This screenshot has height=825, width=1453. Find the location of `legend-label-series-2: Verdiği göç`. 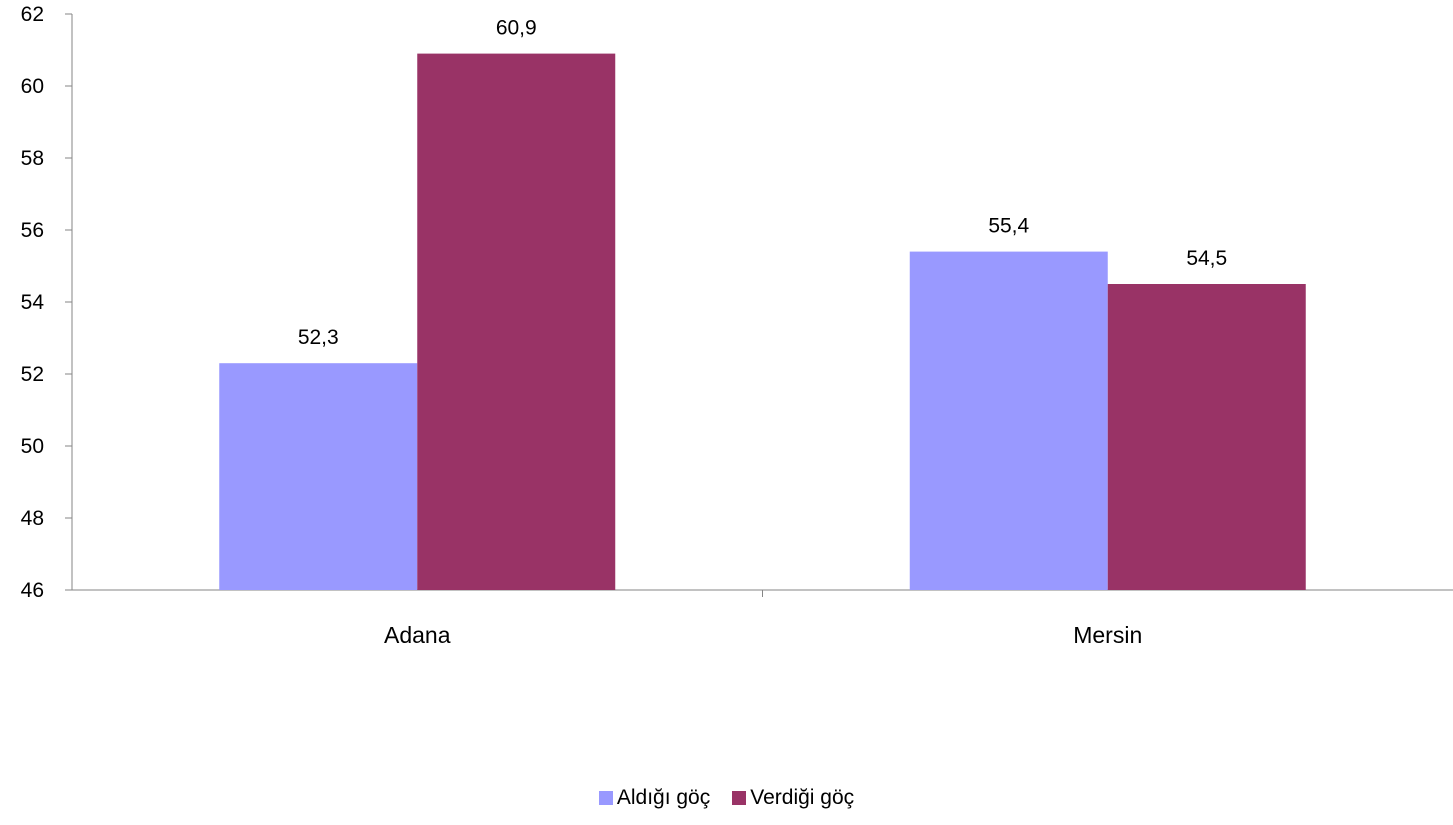

legend-label-series-2: Verdiği göç is located at coordinates (802, 797).